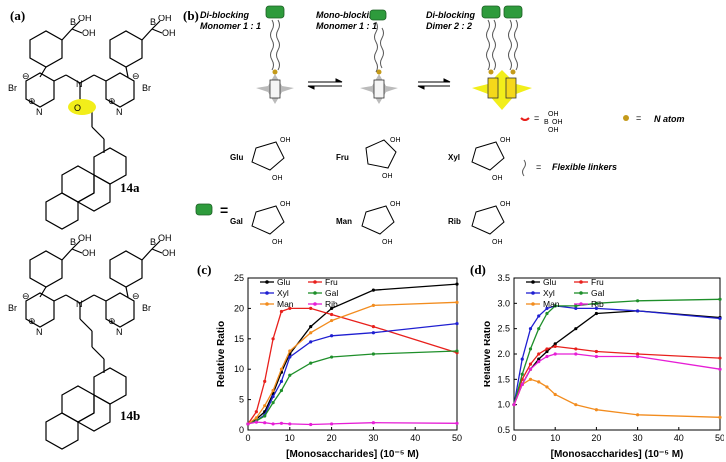 Image resolution: width=726 pixels, height=462 pixels. What do you see at coordinates (503, 329) in the screenshot?
I see `y-tick-label: 2.5` at bounding box center [503, 329].